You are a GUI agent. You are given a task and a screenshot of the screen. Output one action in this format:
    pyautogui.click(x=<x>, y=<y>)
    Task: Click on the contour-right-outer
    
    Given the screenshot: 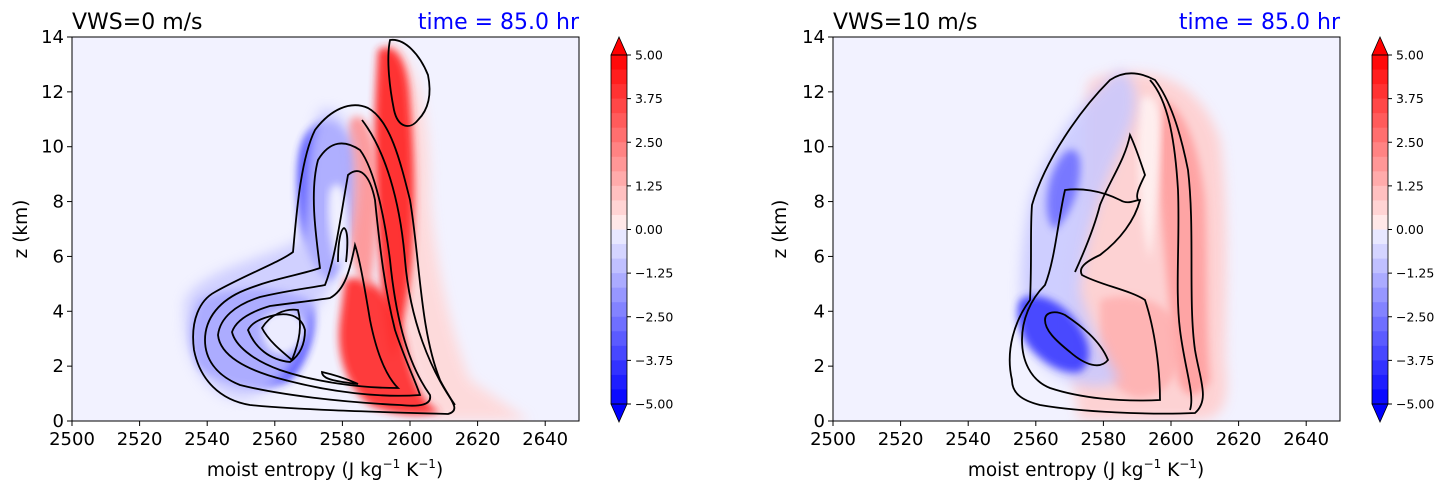 What is the action you would take?
    pyautogui.click(x=408, y=262)
    